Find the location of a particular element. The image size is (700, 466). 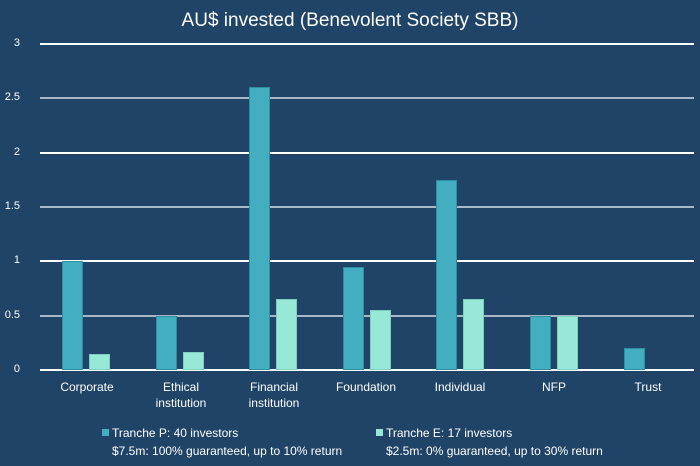

chart-title: AU$ invested (Benevolent Society SBB) is located at coordinates (350, 20).